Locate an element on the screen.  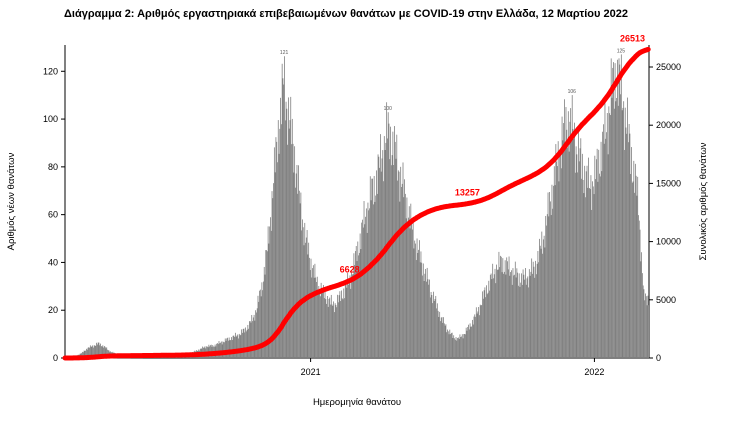
bar-peak-label: 125 is located at coordinates (621, 51).